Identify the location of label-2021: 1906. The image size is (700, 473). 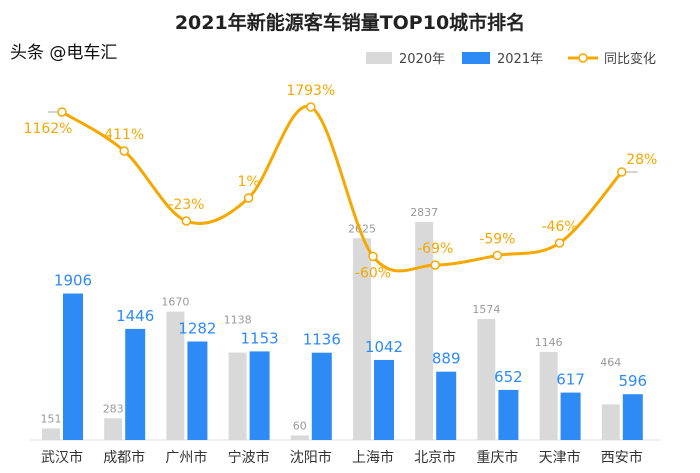
(73, 281).